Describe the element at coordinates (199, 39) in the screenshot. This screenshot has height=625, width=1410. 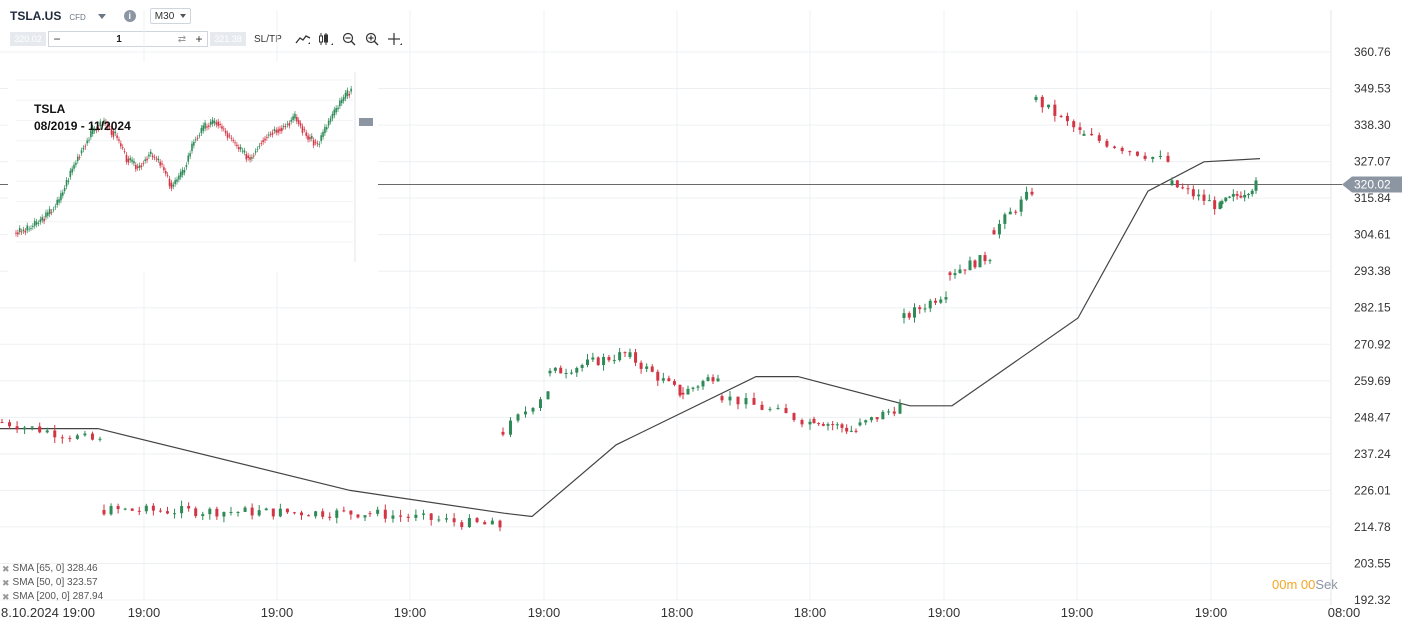
I see `increase-button: +` at that location.